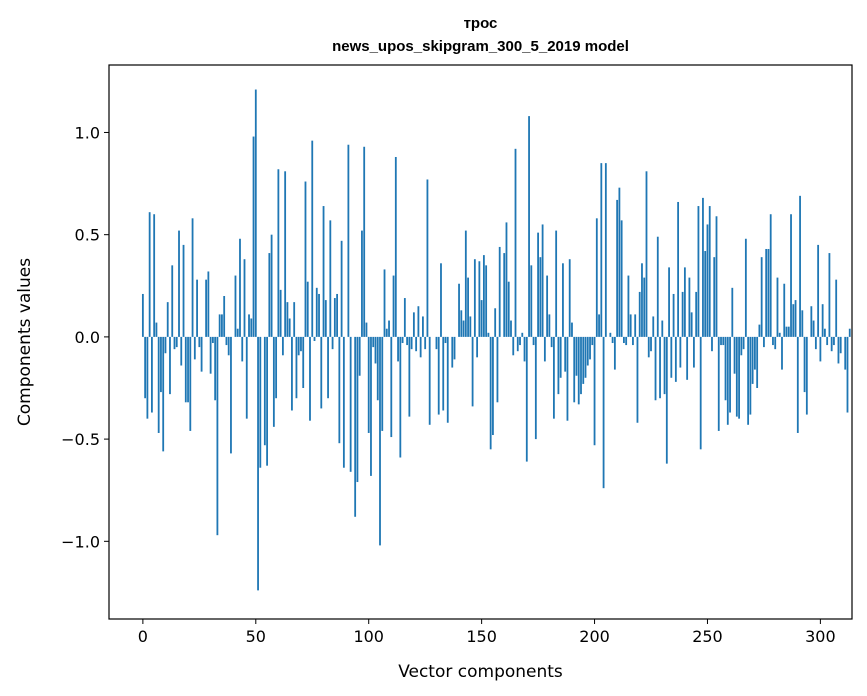 The image size is (867, 696). Describe the element at coordinates (487, 632) in the screenshot. I see `x-axis-ticks: 0 50 100 150 200 250 300` at that location.